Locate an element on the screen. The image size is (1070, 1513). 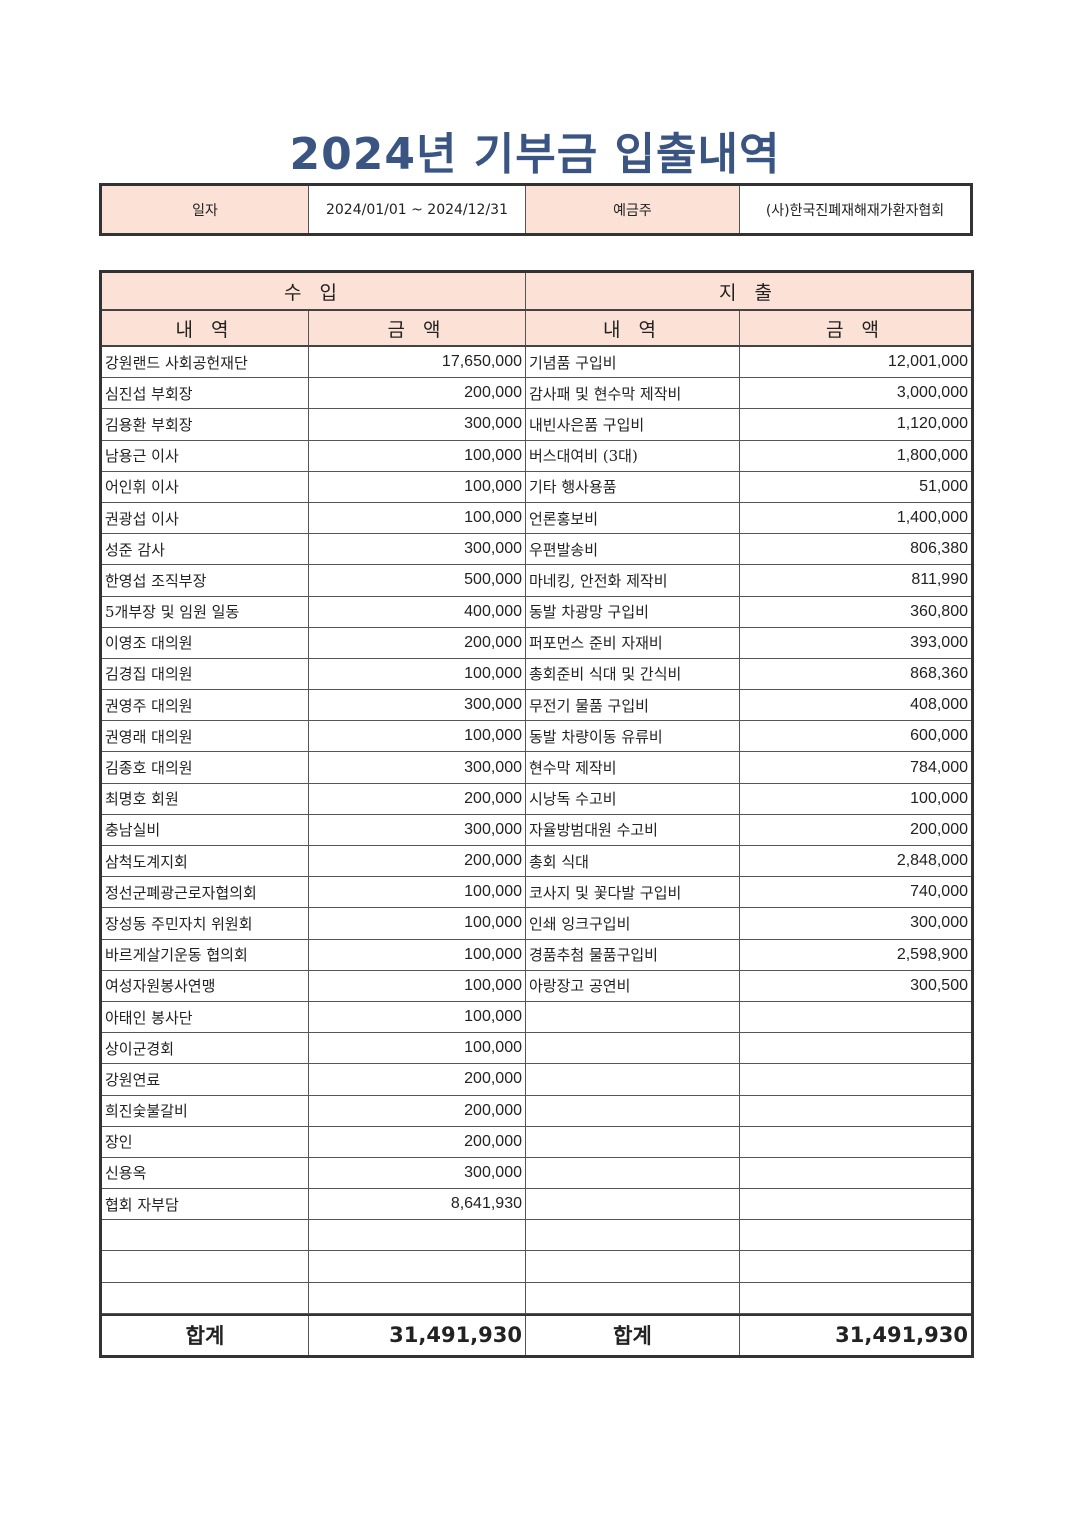
expense-item: 아랑장고 공연비 is located at coordinates (633, 985).